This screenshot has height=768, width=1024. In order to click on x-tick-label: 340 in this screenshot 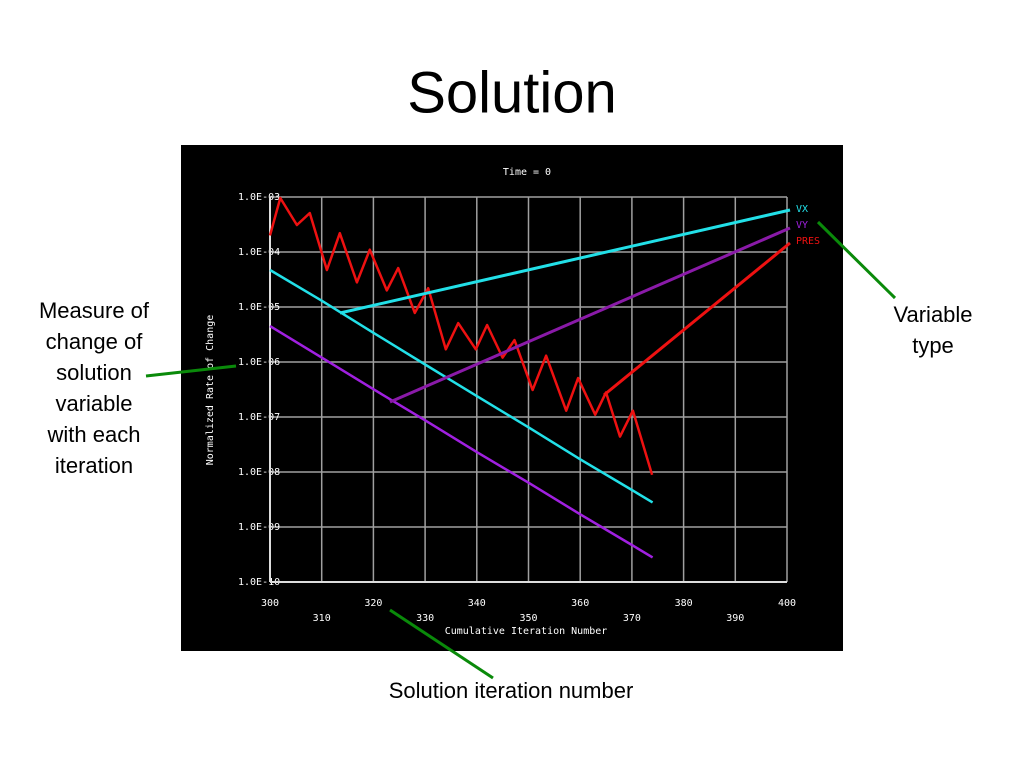, I will do `click(477, 603)`.